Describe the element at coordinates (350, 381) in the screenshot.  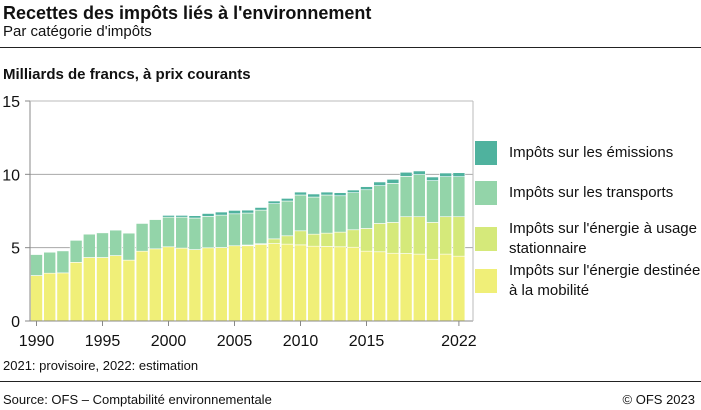
I see `divider` at that location.